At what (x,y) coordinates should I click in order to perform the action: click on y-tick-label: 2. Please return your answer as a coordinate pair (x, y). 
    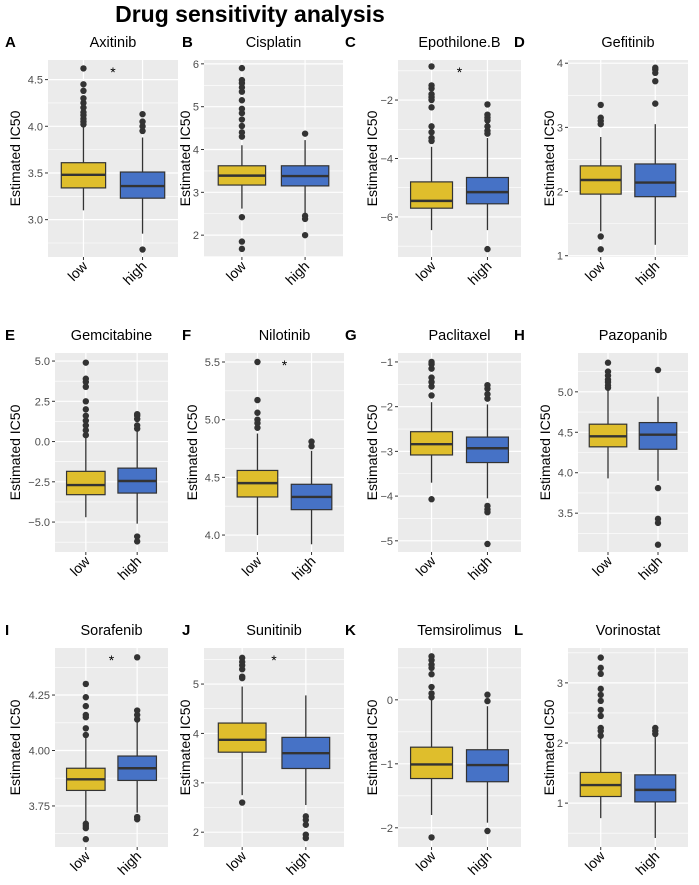
    Looking at the image, I should click on (560, 744).